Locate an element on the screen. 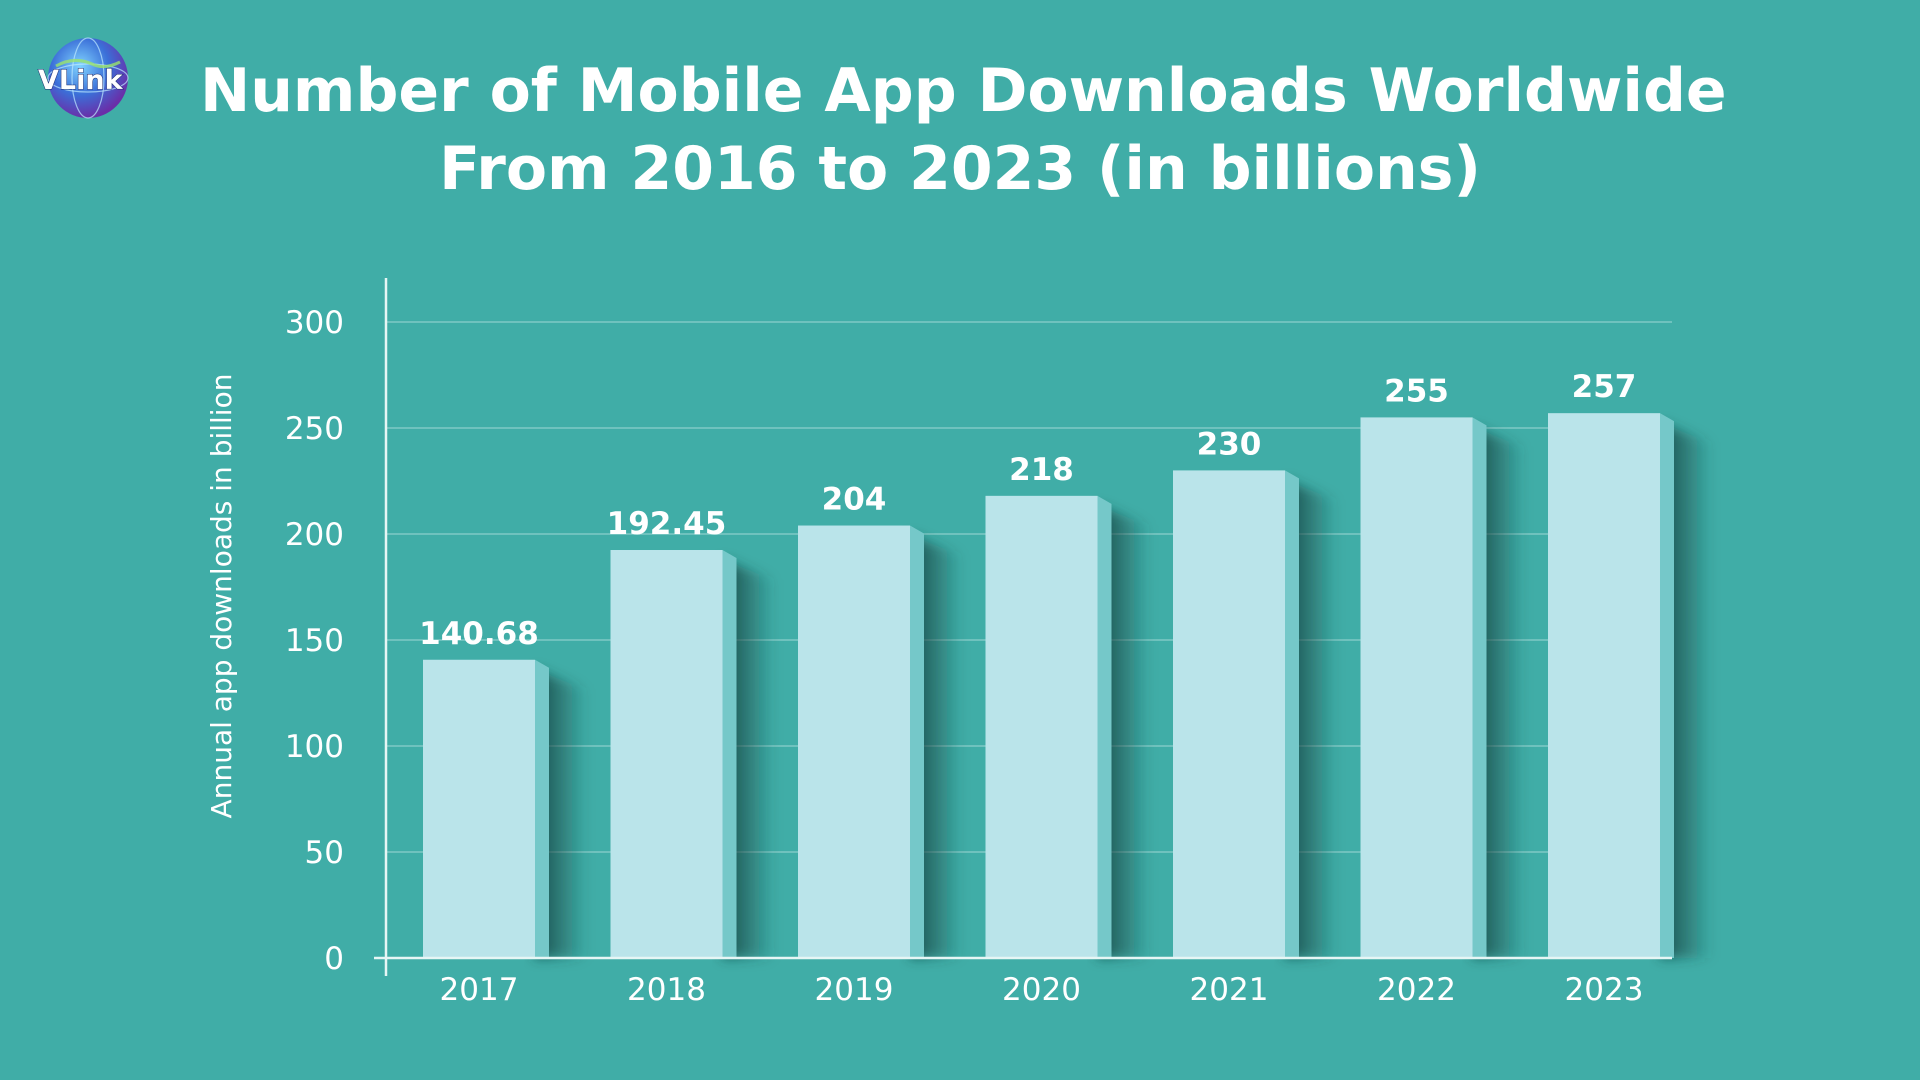 This screenshot has height=1080, width=1920. chart-title-line-2: From 2016 to 2023 (in billions) is located at coordinates (960, 169).